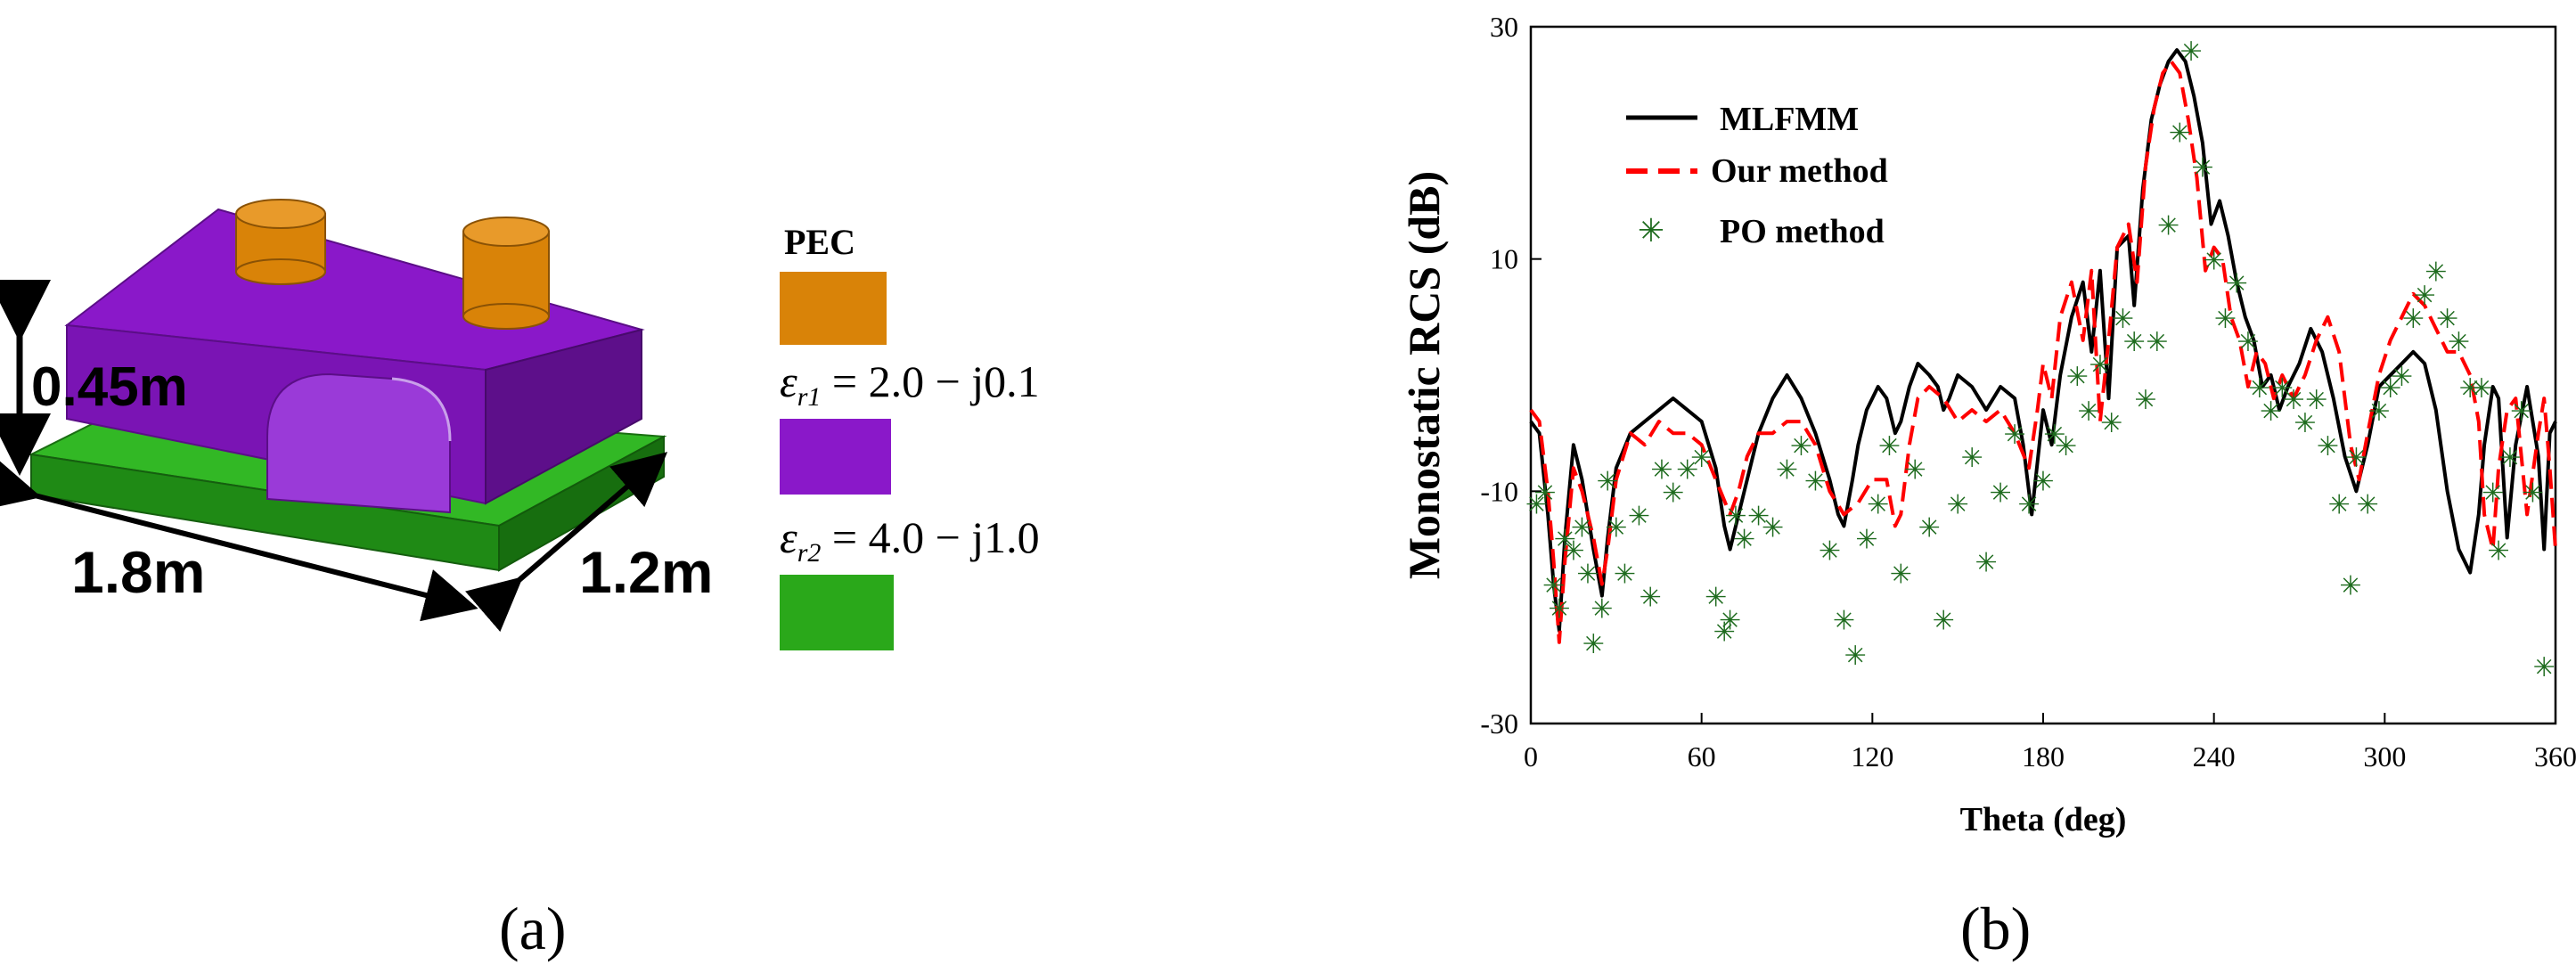 The width and height of the screenshot is (2576, 973). What do you see at coordinates (1651, 231) in the screenshot?
I see `legend-po-marker: ✳` at bounding box center [1651, 231].